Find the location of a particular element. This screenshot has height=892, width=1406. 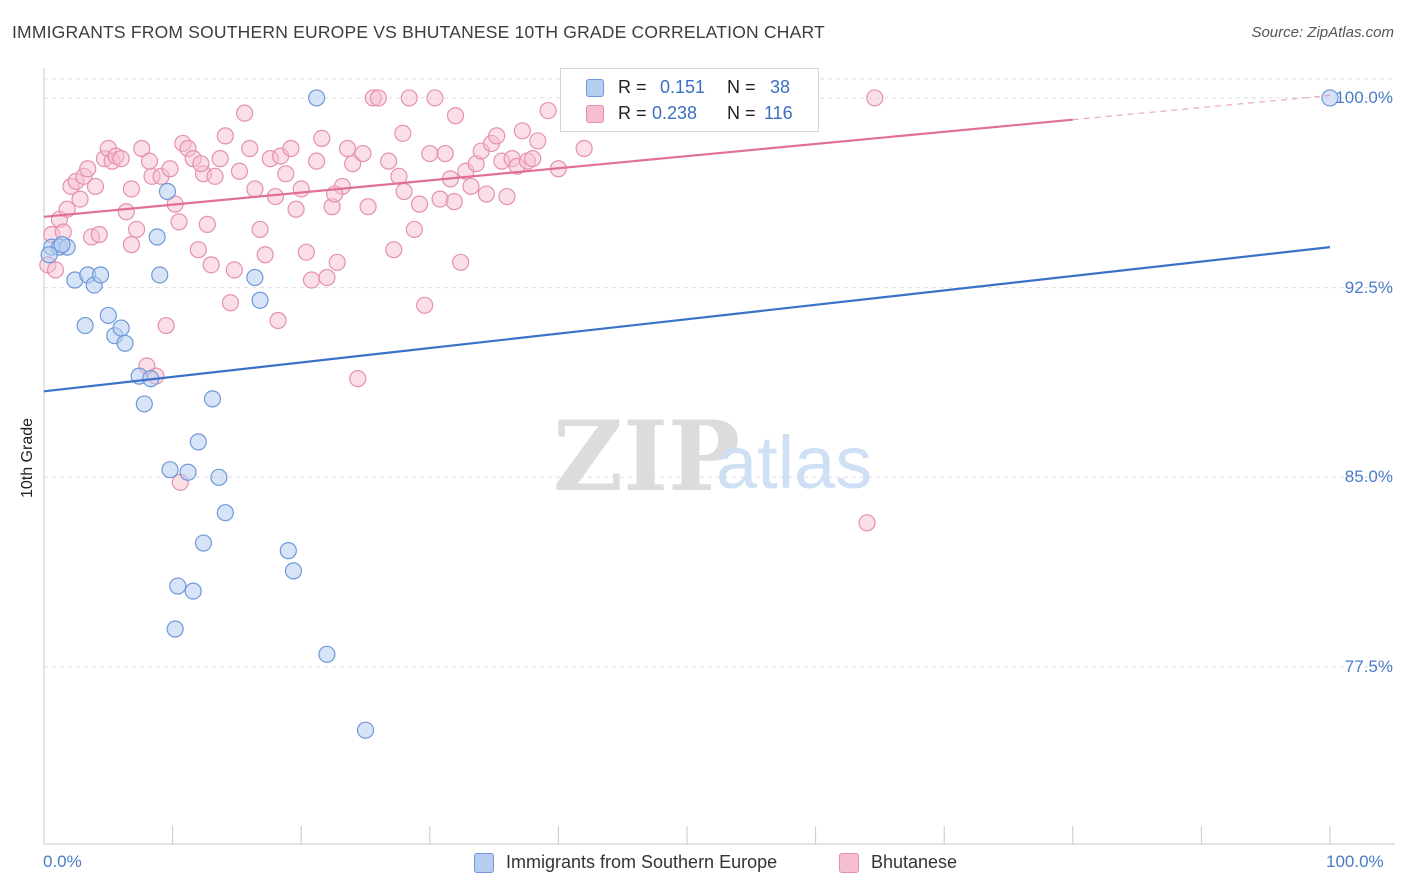

y-tick-label: 77.5% is located at coordinates (1368, 666).